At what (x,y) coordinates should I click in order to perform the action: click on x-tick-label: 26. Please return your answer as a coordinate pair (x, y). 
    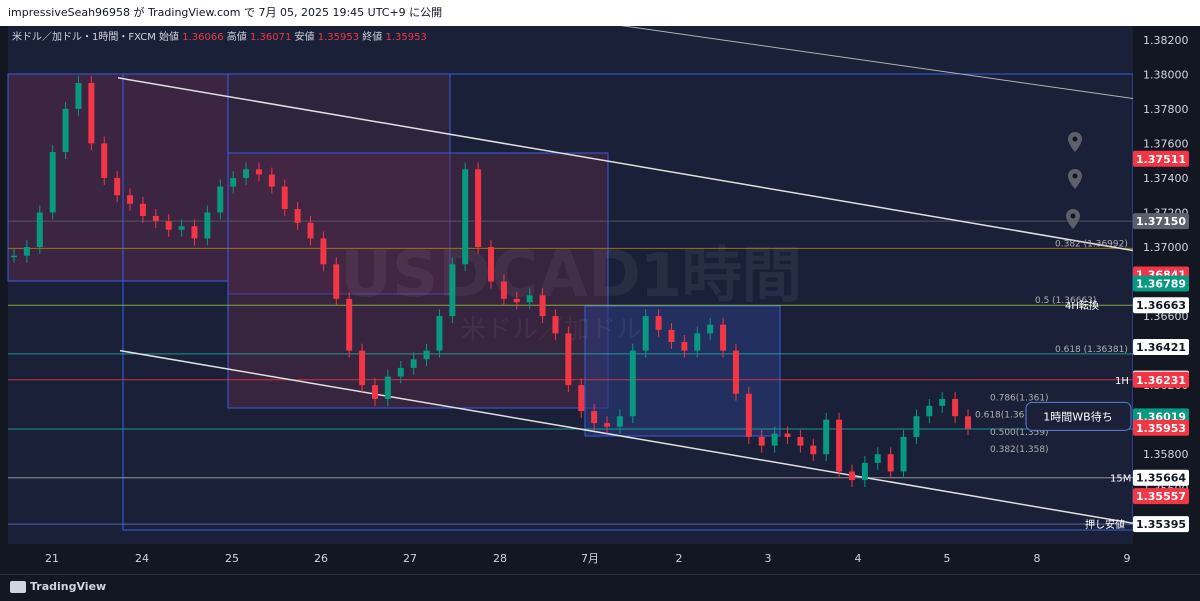
    Looking at the image, I should click on (321, 558).